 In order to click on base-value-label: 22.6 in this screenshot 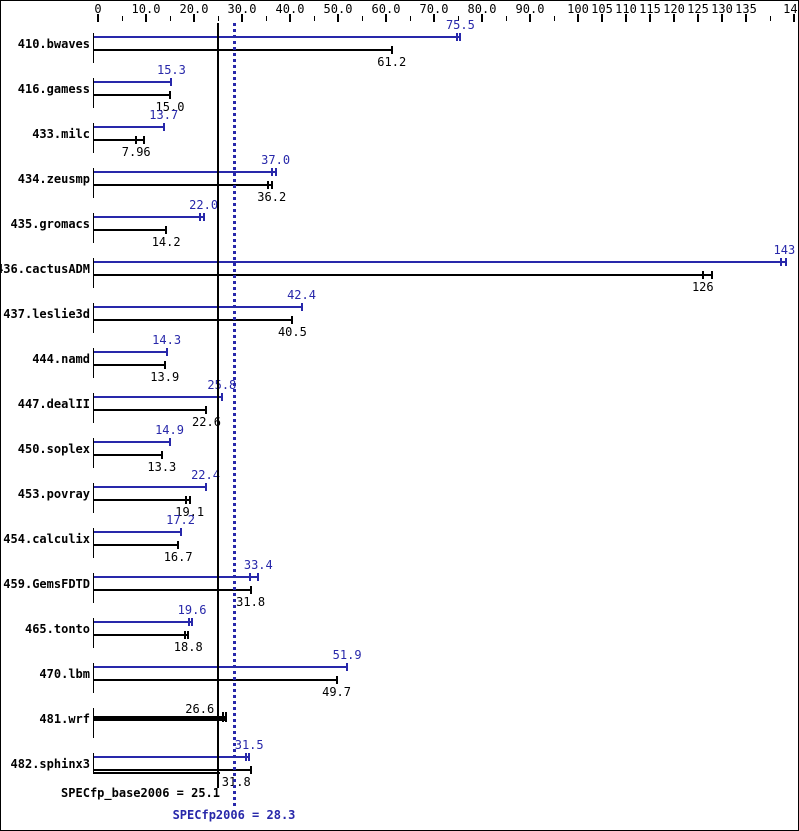, I will do `click(206, 422)`.